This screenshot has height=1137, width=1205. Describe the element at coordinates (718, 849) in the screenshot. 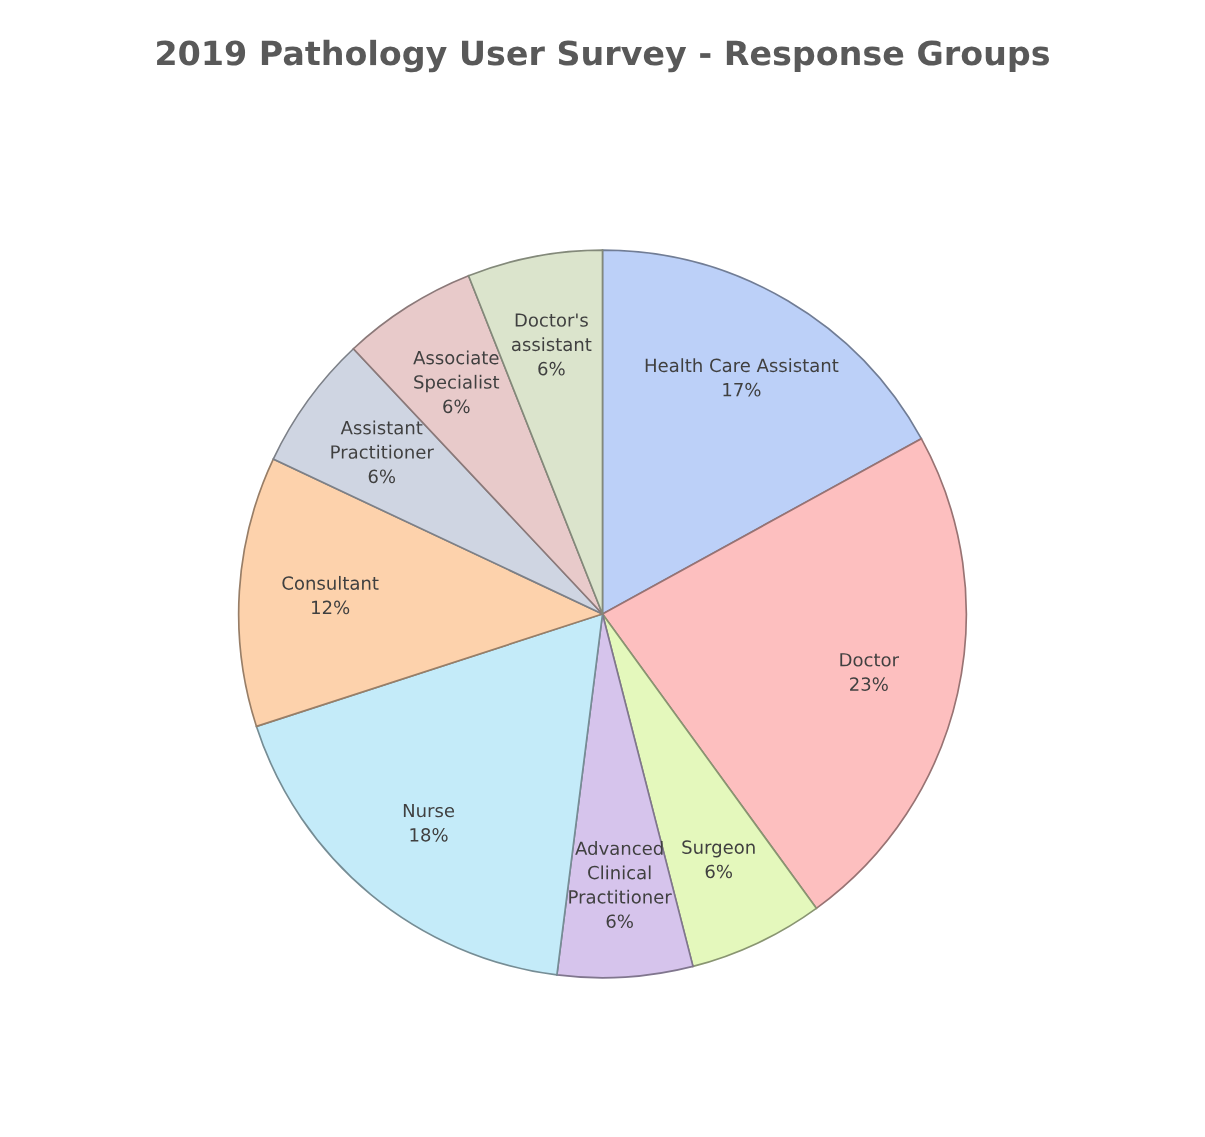

I see `slice-label: Surgeon` at that location.